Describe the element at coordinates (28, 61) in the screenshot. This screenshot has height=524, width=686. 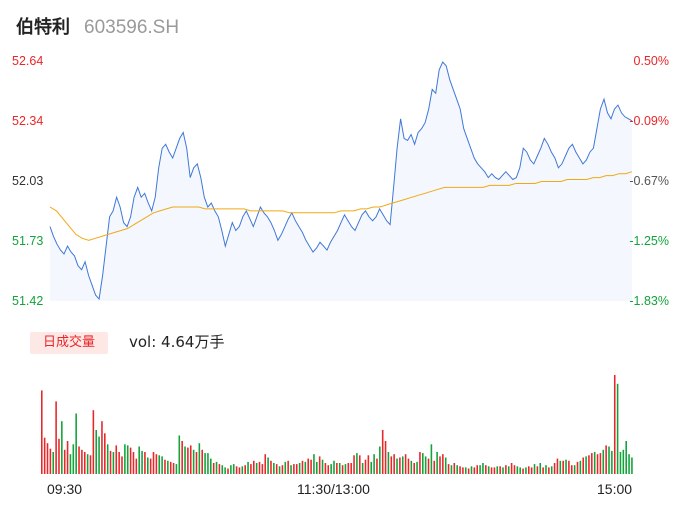
I see `price-tick-0: 52.64` at that location.